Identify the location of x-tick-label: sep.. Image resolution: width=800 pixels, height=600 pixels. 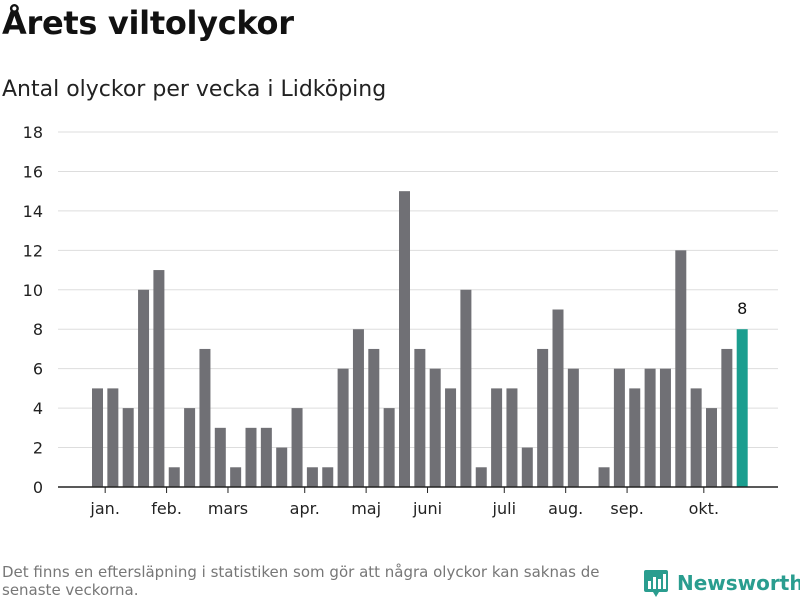
(626, 508).